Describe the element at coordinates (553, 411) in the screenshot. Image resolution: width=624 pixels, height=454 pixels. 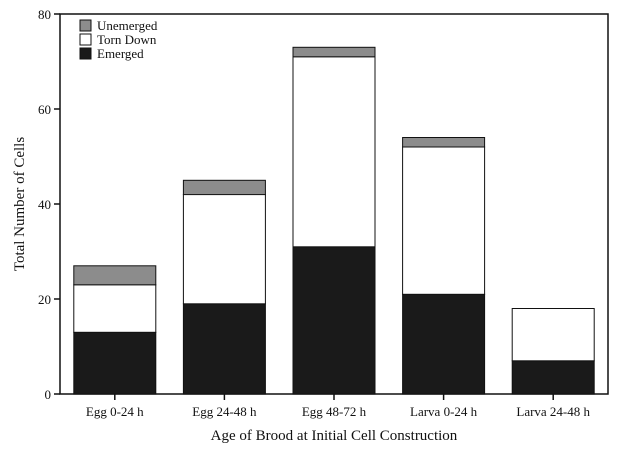
I see `x-tick-label: Larva 24-48 h` at that location.